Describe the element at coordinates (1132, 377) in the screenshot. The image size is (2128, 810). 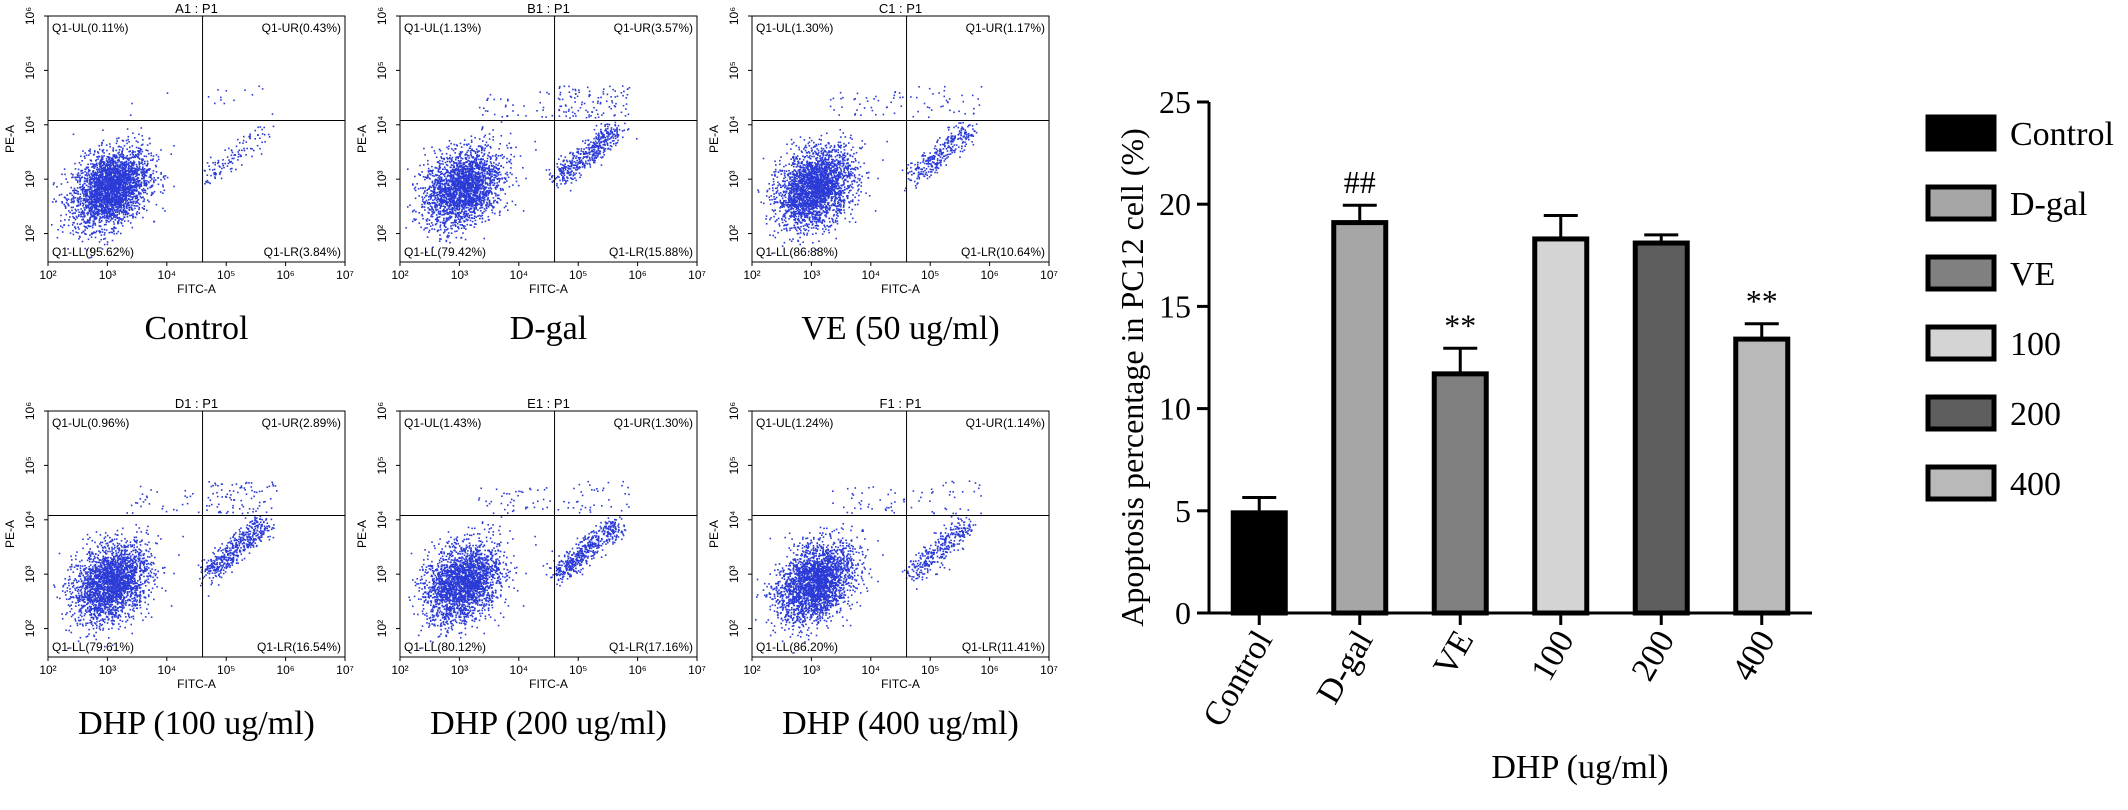
I see `y-axis-title: Apoptosis percentage in PC12 cell (%)` at that location.